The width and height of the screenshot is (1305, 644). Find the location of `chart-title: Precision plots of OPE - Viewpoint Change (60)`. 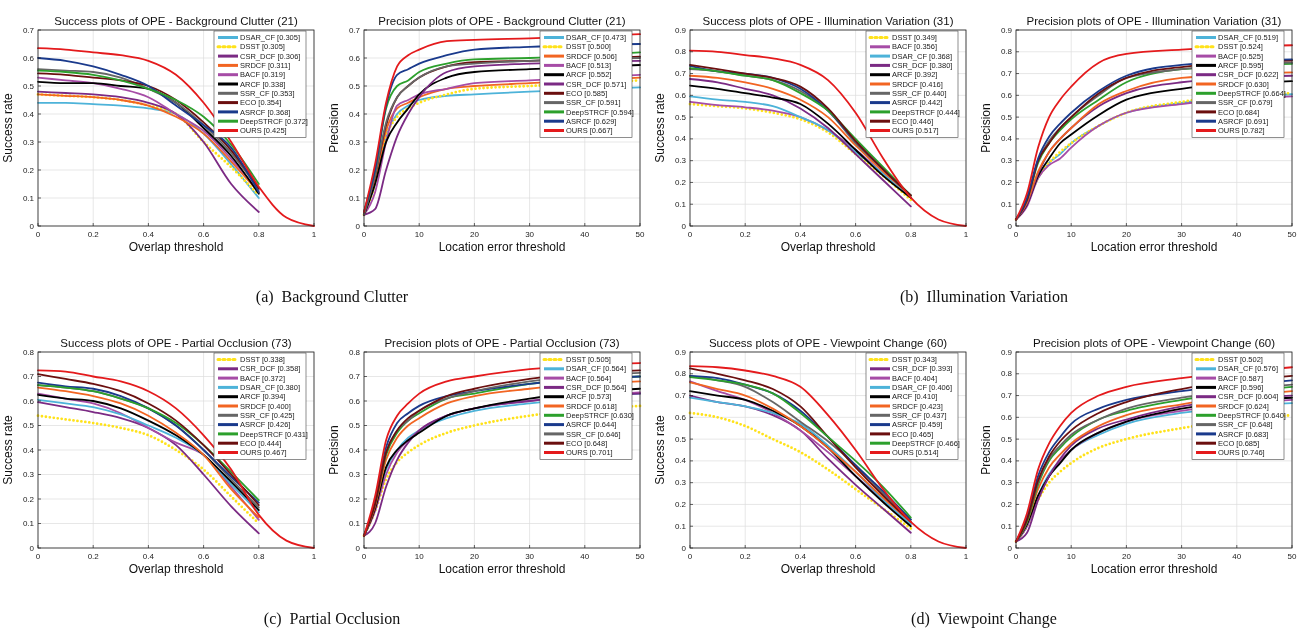

chart-title: Precision plots of OPE - Viewpoint Change (60) is located at coordinates (1154, 343).